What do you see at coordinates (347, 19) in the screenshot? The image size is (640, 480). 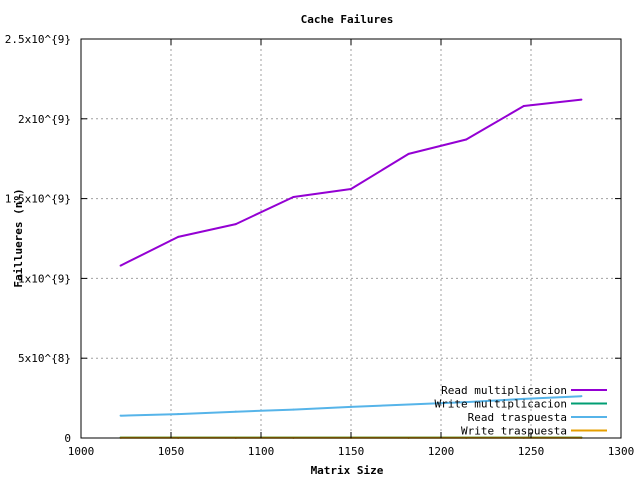 I see `chart-title: Cache Failures` at bounding box center [347, 19].